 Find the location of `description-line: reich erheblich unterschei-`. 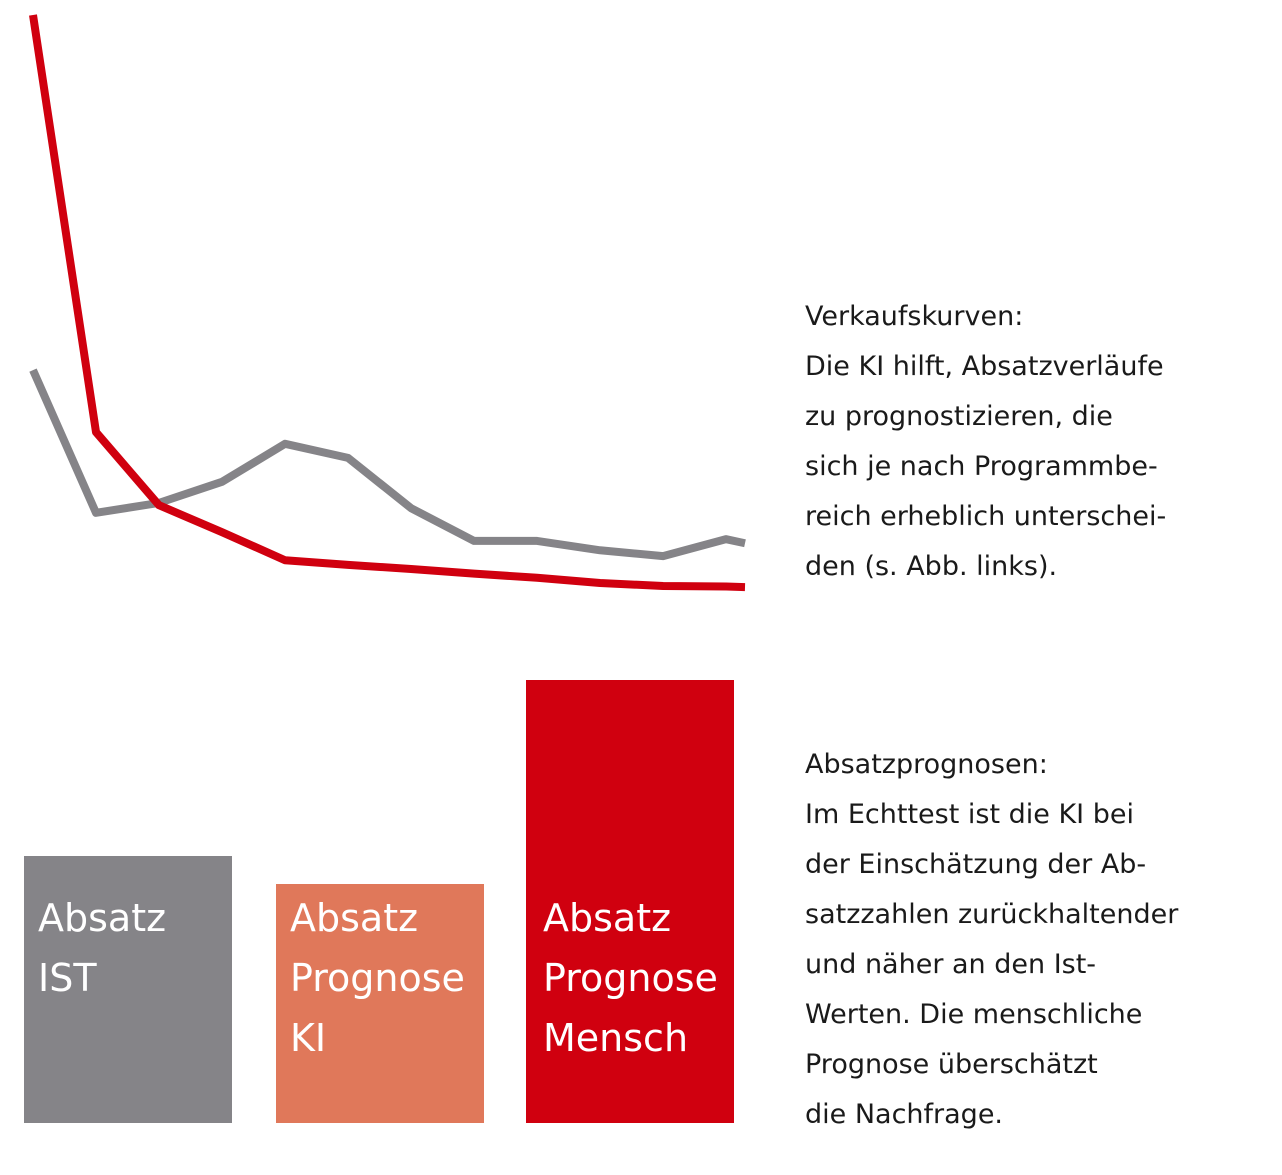

description-line: reich erheblich unterschei- is located at coordinates (986, 516).